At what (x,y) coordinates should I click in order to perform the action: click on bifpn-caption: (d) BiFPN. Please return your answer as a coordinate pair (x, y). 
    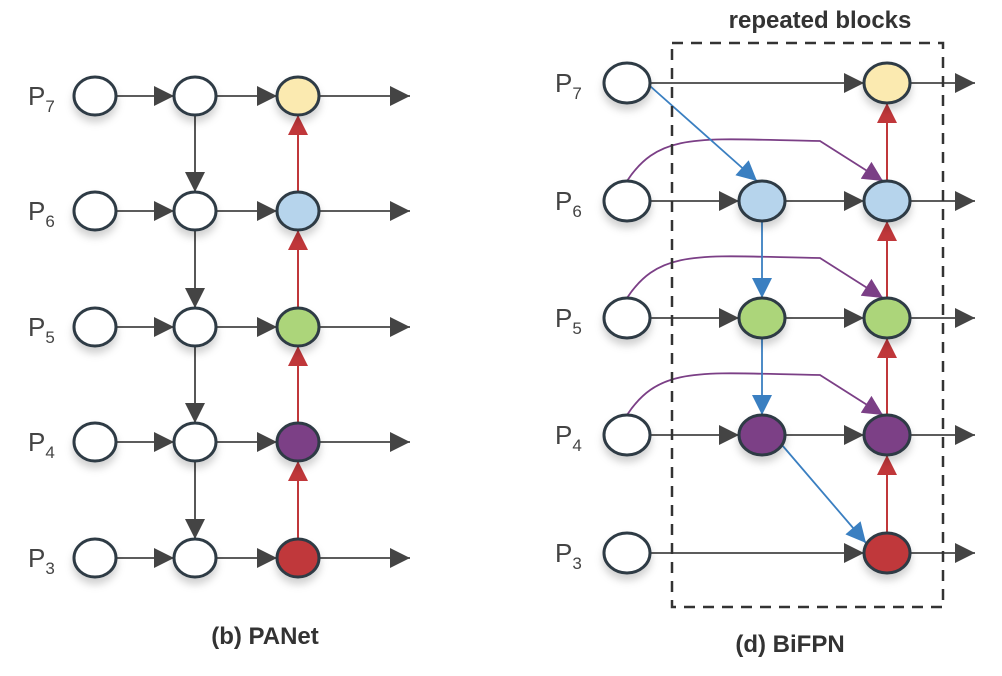
    Looking at the image, I should click on (789, 644).